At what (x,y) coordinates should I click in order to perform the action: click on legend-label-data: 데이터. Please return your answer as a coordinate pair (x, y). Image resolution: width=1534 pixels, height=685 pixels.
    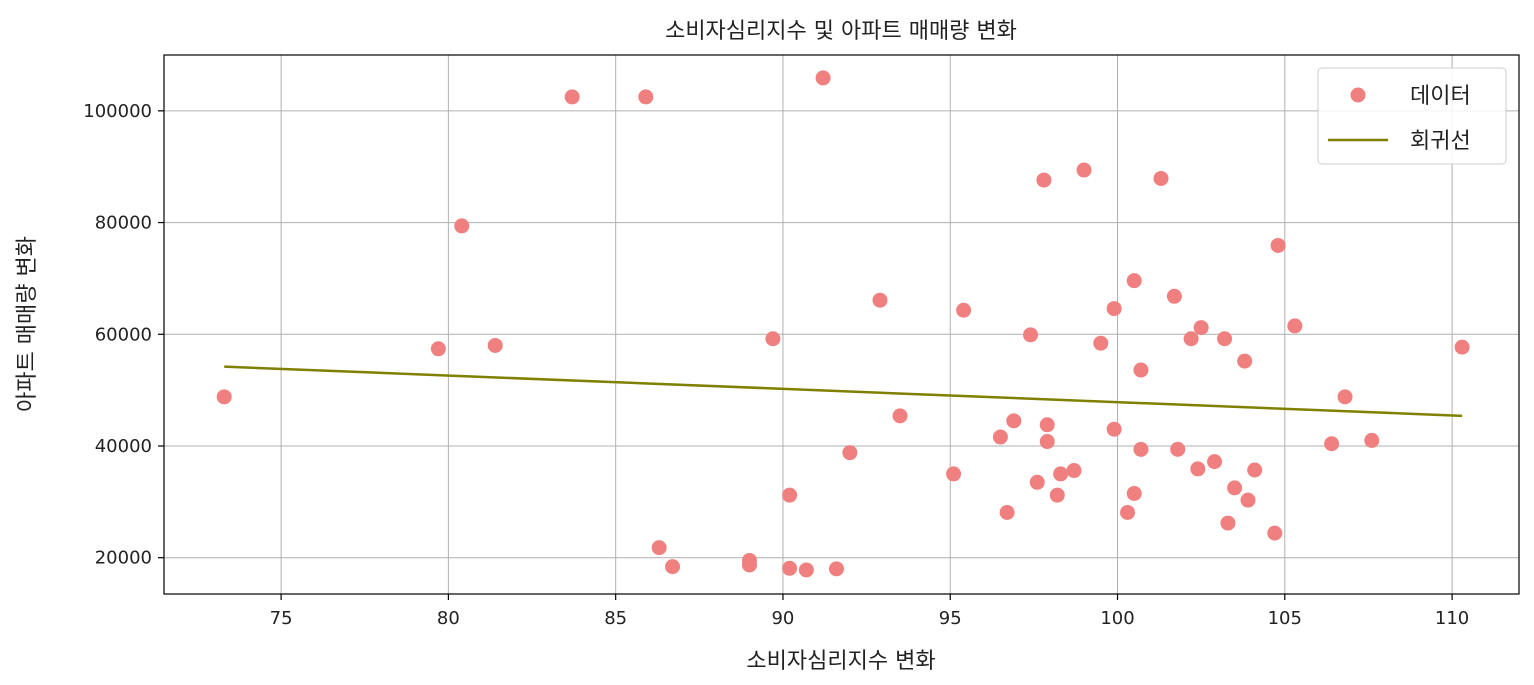
    Looking at the image, I should click on (1440, 96).